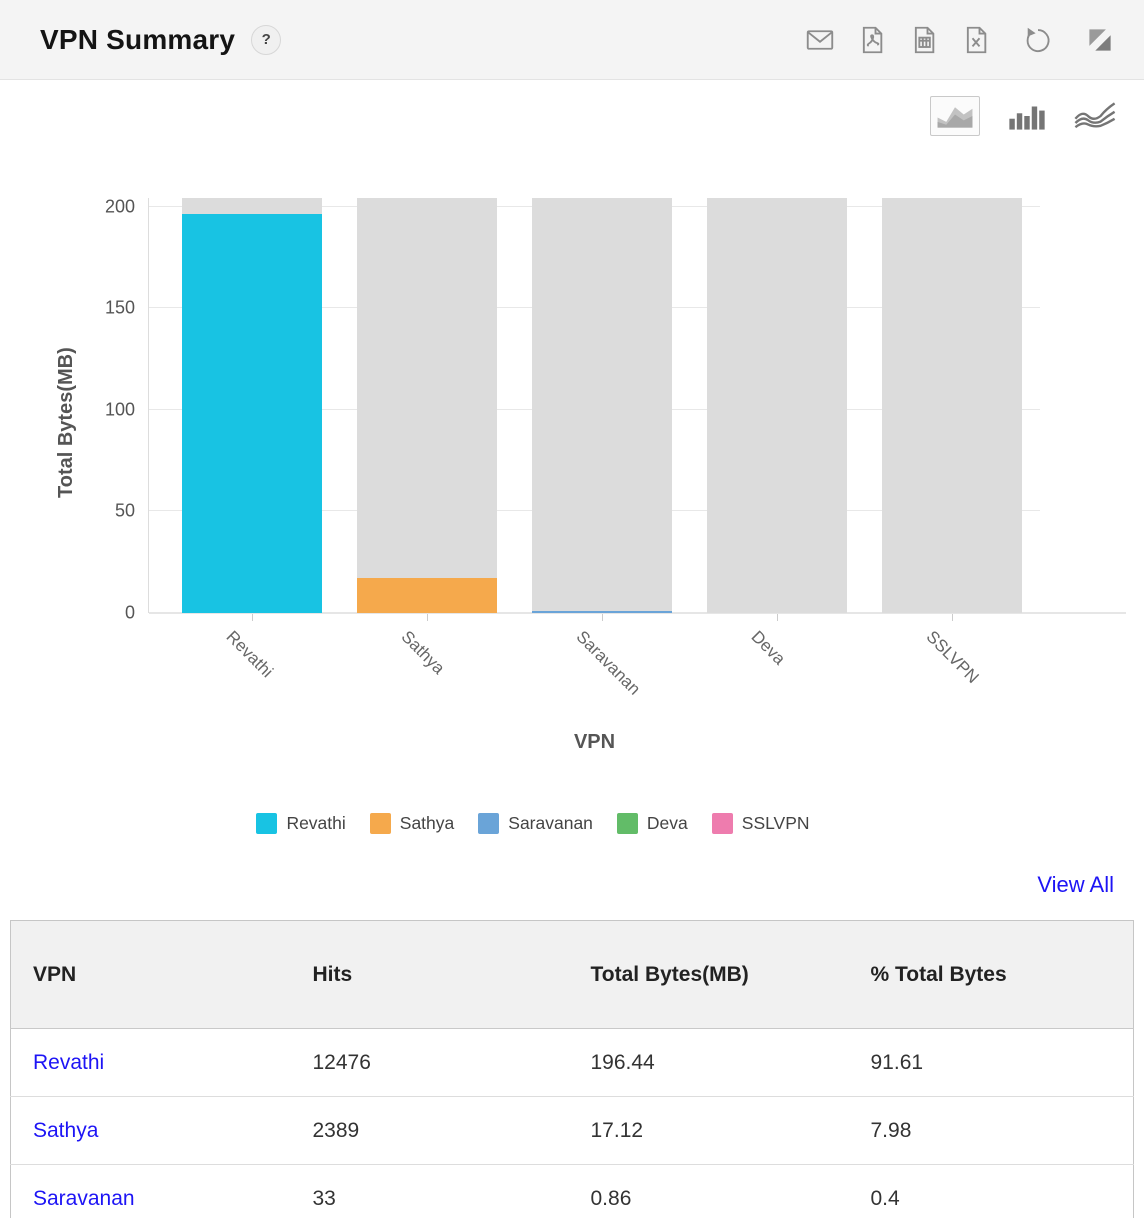 The width and height of the screenshot is (1144, 1218). What do you see at coordinates (249, 654) in the screenshot?
I see `x-label-revathi: Revathi` at bounding box center [249, 654].